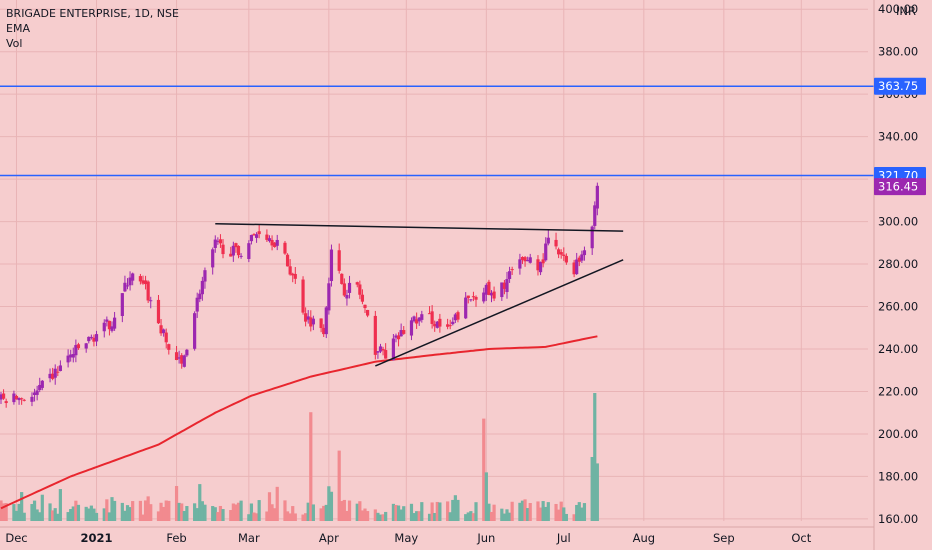 This screenshot has width=932, height=550. What do you see at coordinates (92, 28) in the screenshot?
I see `legend: BRIGADE ENTERPRISE, 1D, NSE EMA Vol` at bounding box center [92, 28].